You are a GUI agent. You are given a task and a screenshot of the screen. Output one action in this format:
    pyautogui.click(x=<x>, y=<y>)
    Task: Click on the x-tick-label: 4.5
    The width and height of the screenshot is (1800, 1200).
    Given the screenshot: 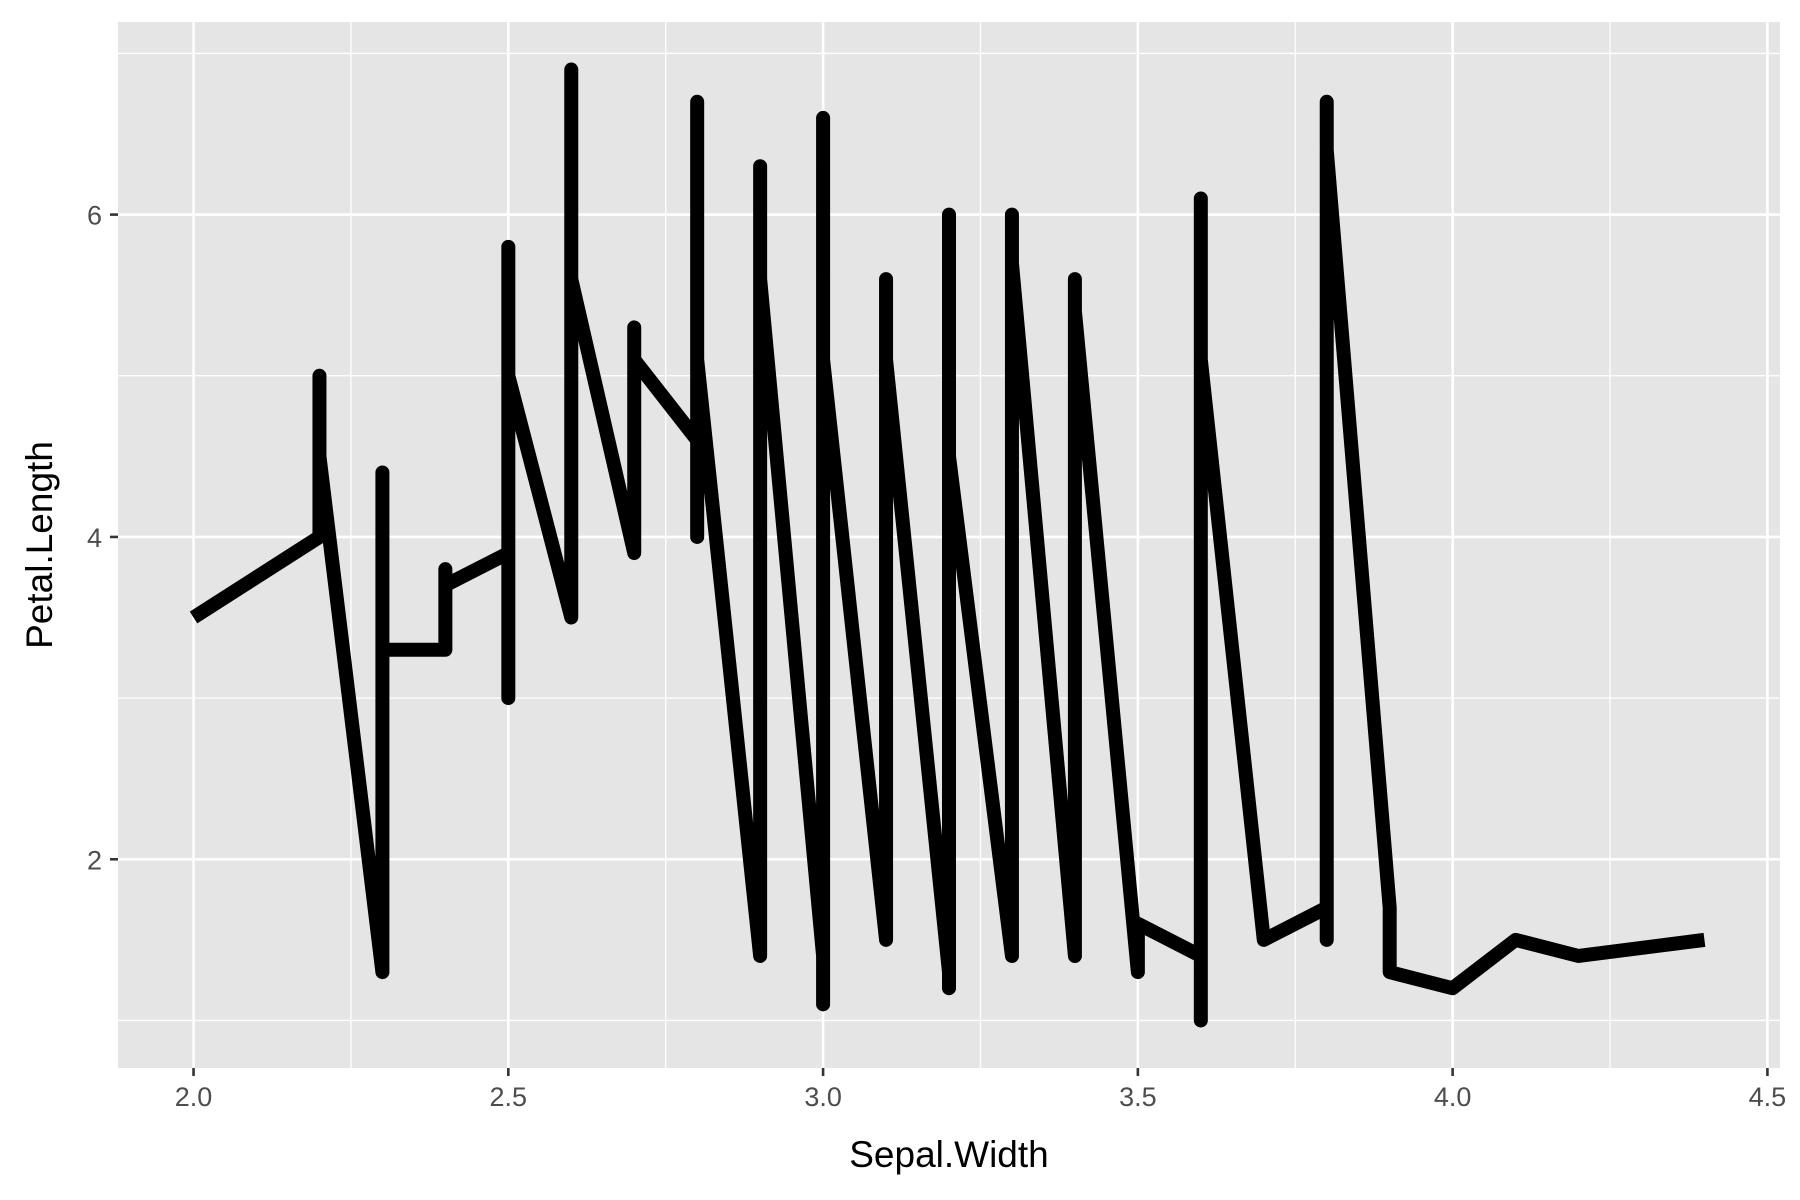 What is the action you would take?
    pyautogui.click(x=1768, y=1097)
    